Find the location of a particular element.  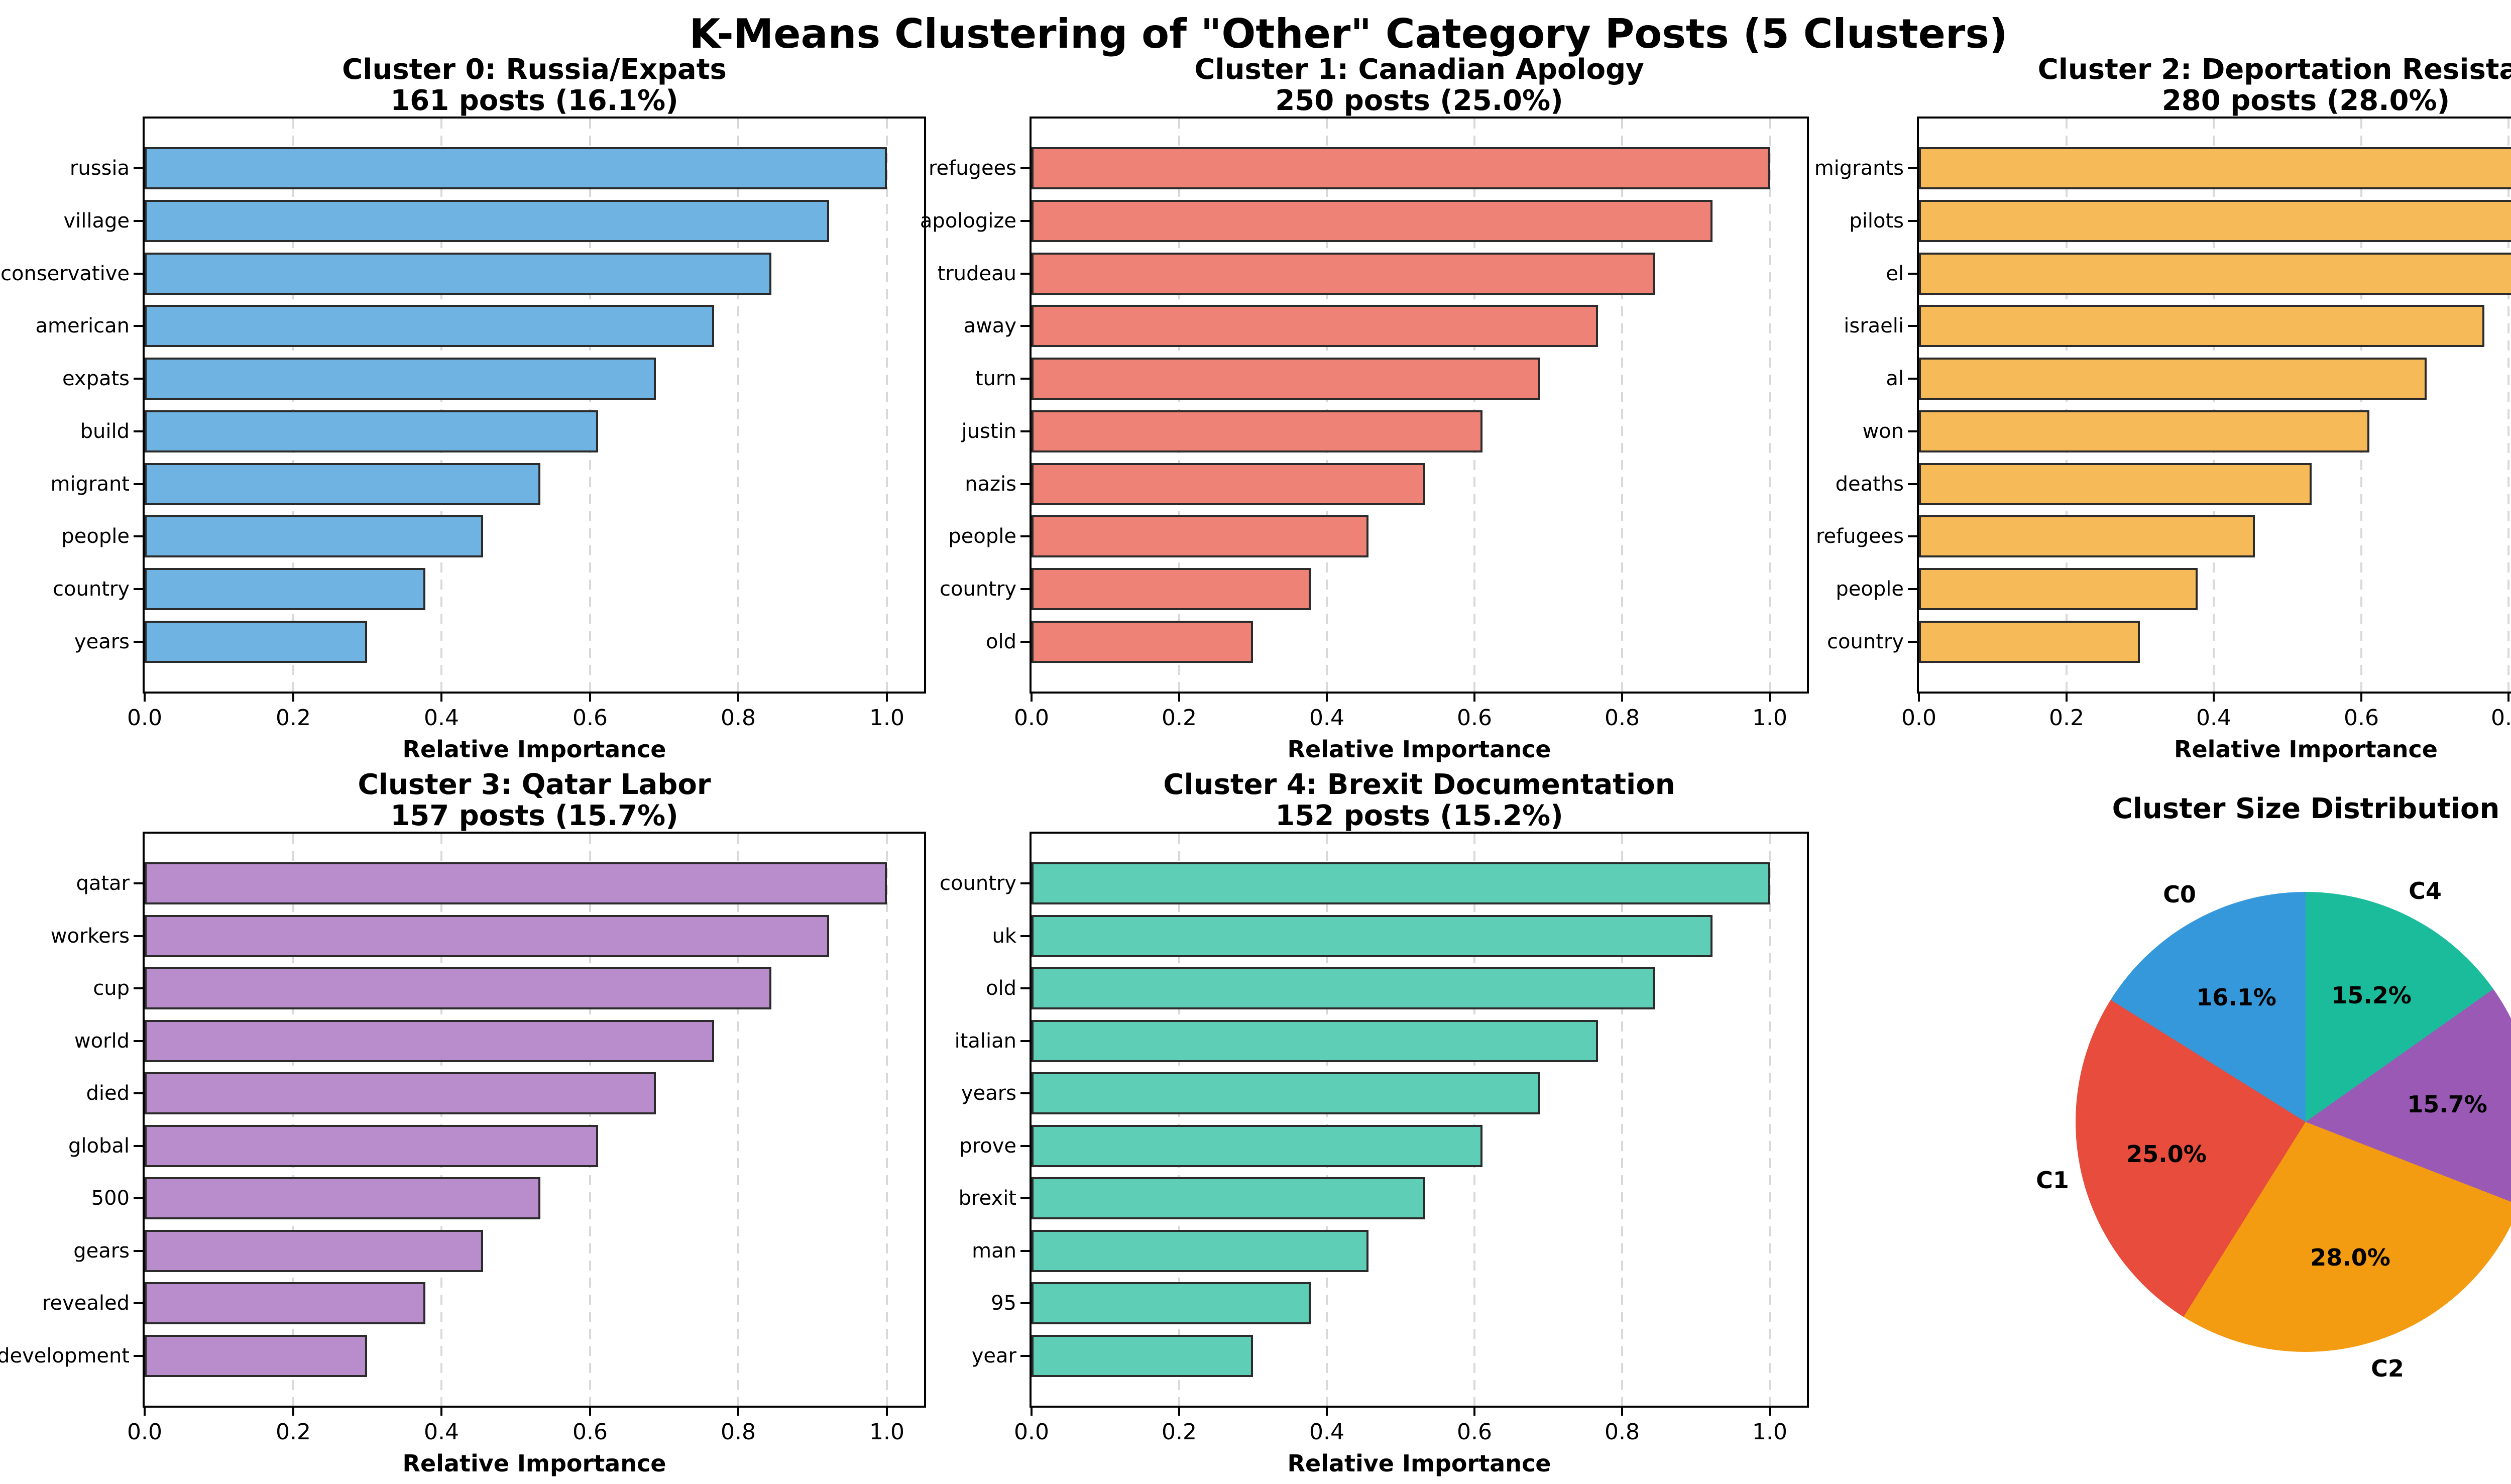

bar-nazis is located at coordinates (1228, 484).